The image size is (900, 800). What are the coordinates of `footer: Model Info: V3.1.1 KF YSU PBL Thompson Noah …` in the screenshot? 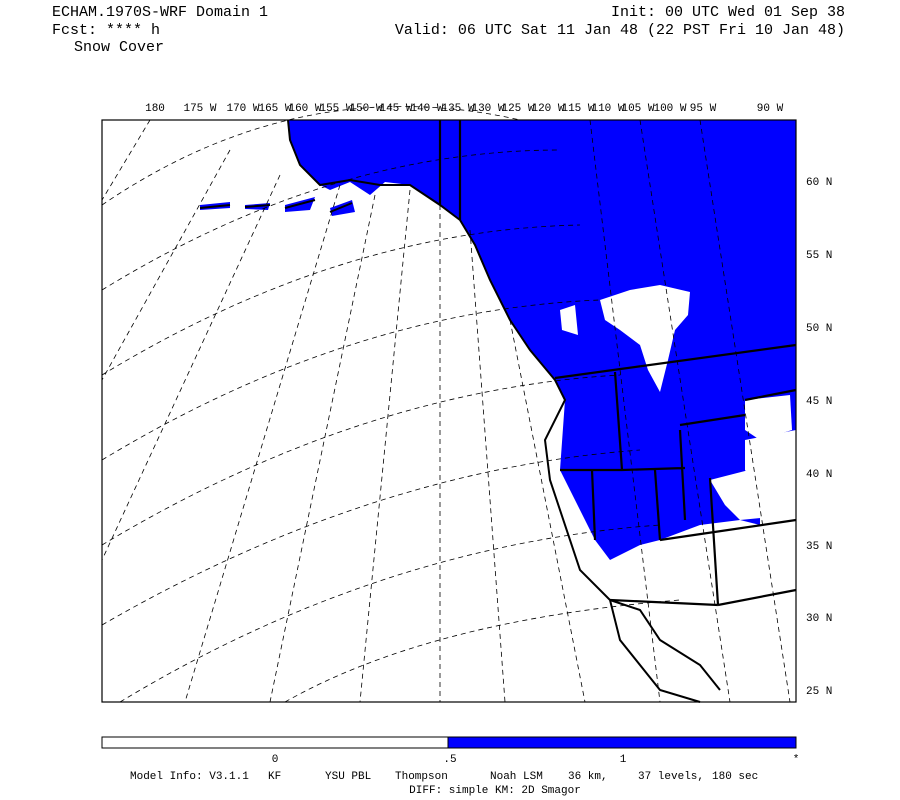 It's located at (444, 777).